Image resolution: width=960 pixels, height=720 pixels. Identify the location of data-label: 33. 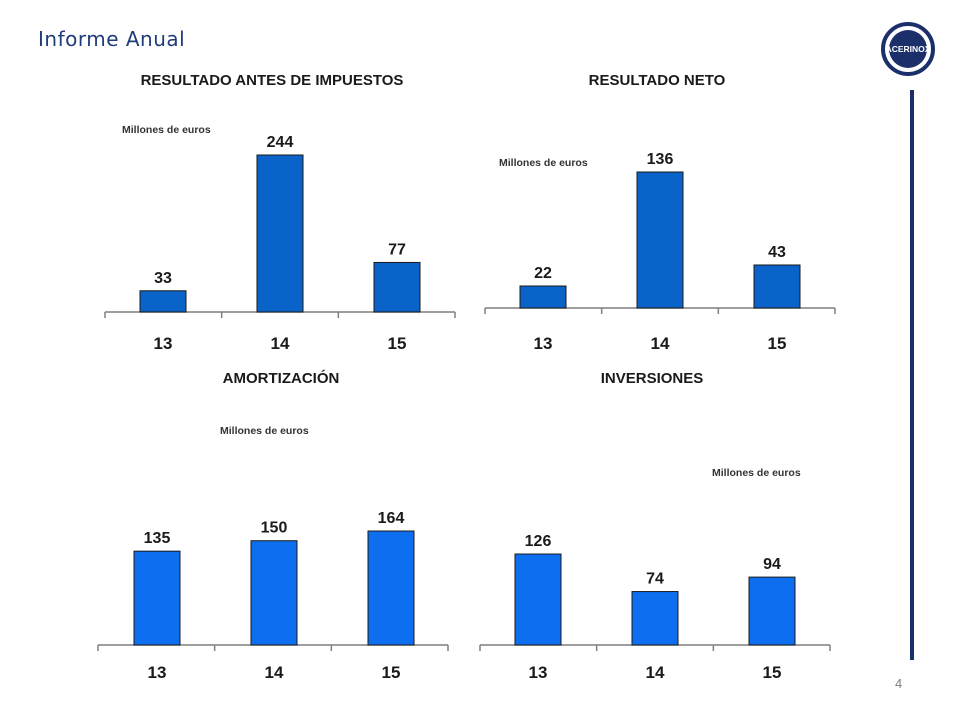
(163, 278).